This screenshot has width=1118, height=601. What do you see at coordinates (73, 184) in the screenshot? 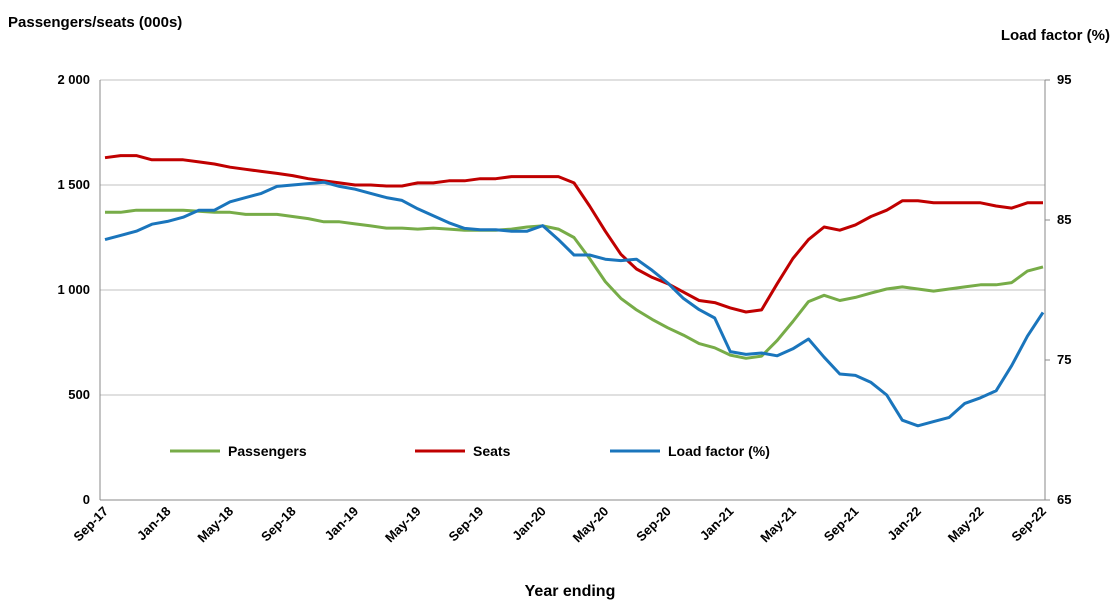
I see `y-tick-label: 1 500` at bounding box center [73, 184].